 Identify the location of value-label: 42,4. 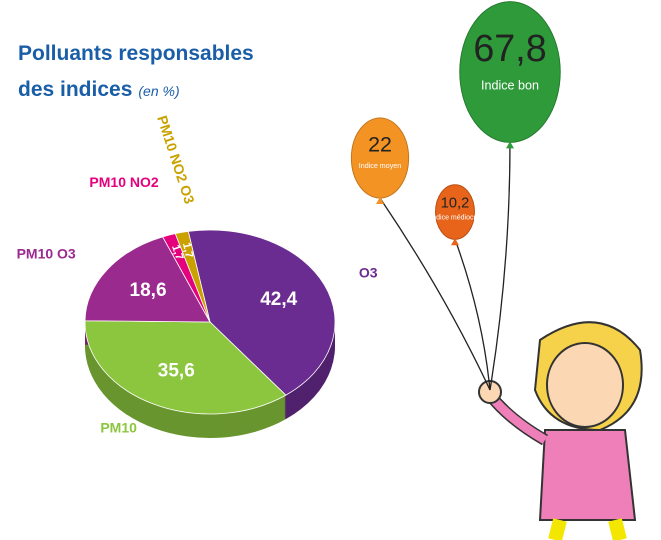
(278, 299).